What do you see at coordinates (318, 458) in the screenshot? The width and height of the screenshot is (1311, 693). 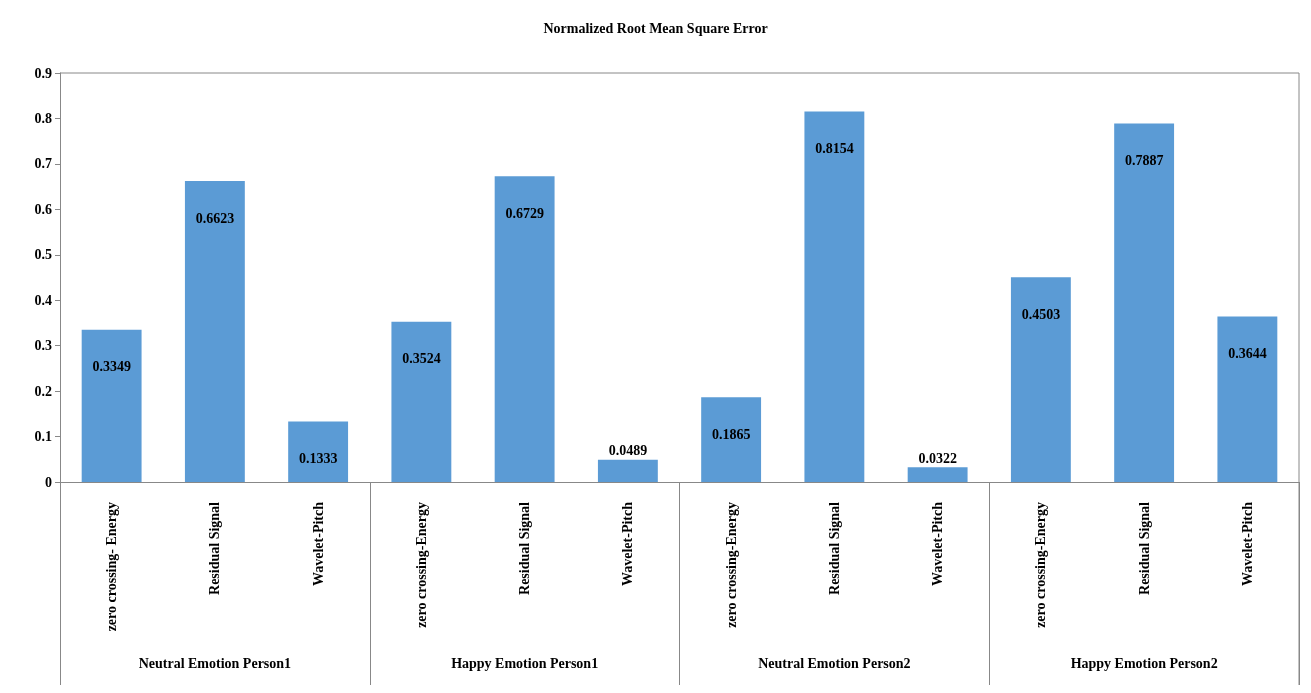 I see `data-label: 0.1333` at bounding box center [318, 458].